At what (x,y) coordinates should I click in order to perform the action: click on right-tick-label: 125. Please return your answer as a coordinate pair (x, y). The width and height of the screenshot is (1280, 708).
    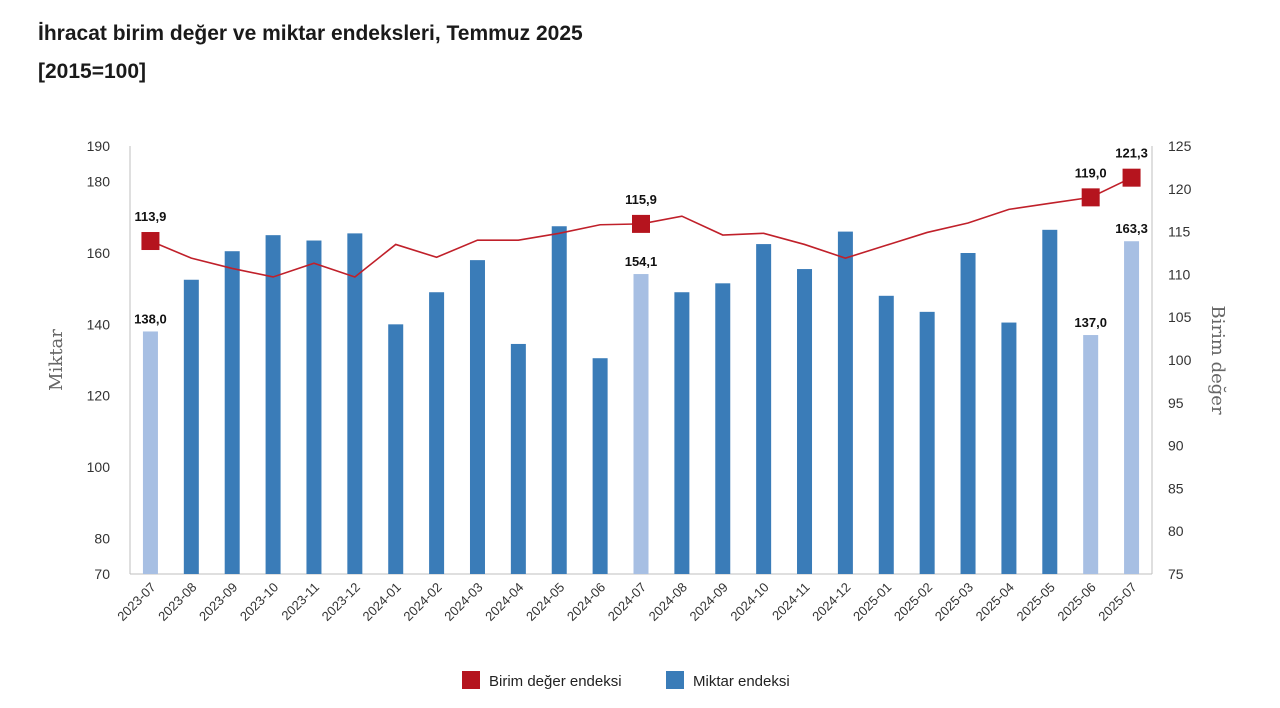
    Looking at the image, I should click on (1180, 146).